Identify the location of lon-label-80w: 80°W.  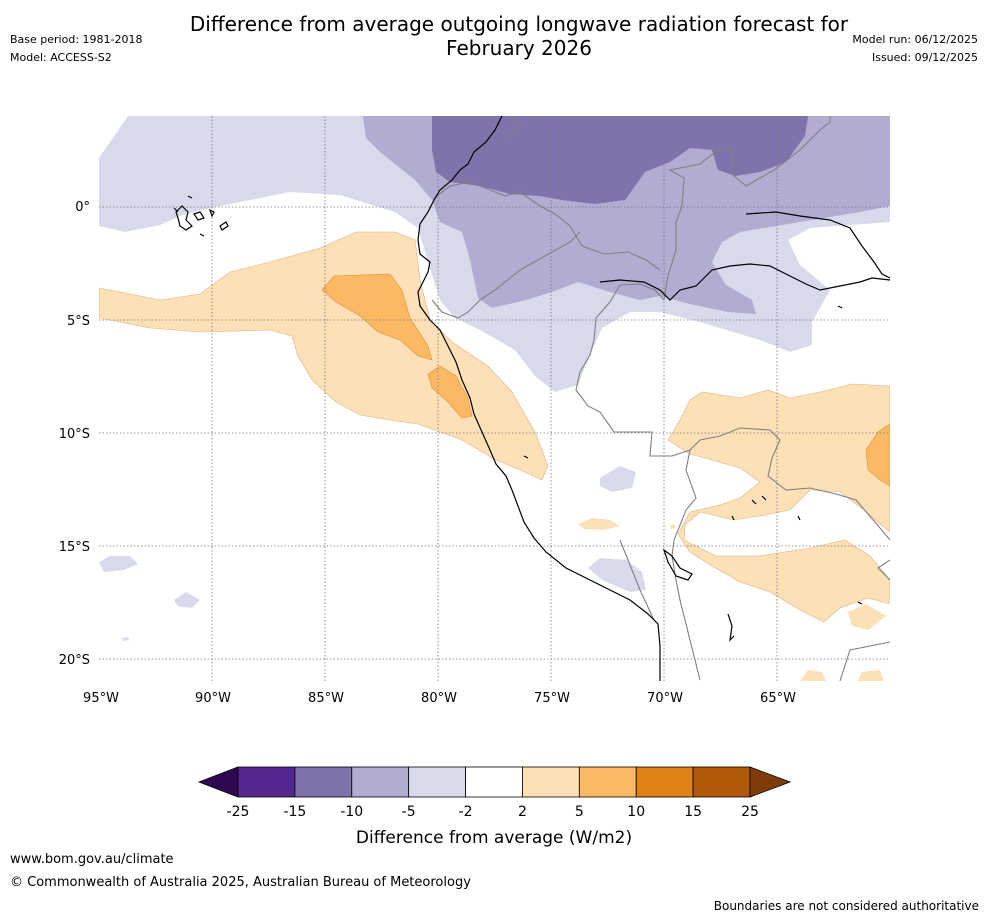
(439, 698).